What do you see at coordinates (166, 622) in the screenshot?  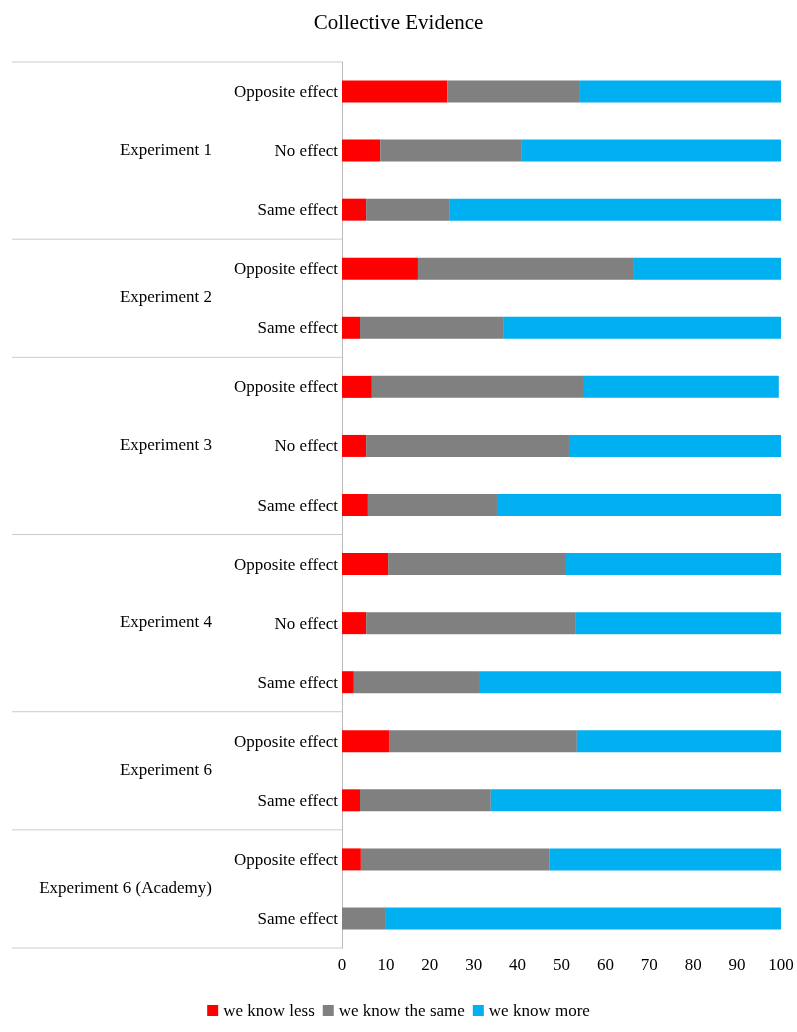 I see `text: Experiment 4` at bounding box center [166, 622].